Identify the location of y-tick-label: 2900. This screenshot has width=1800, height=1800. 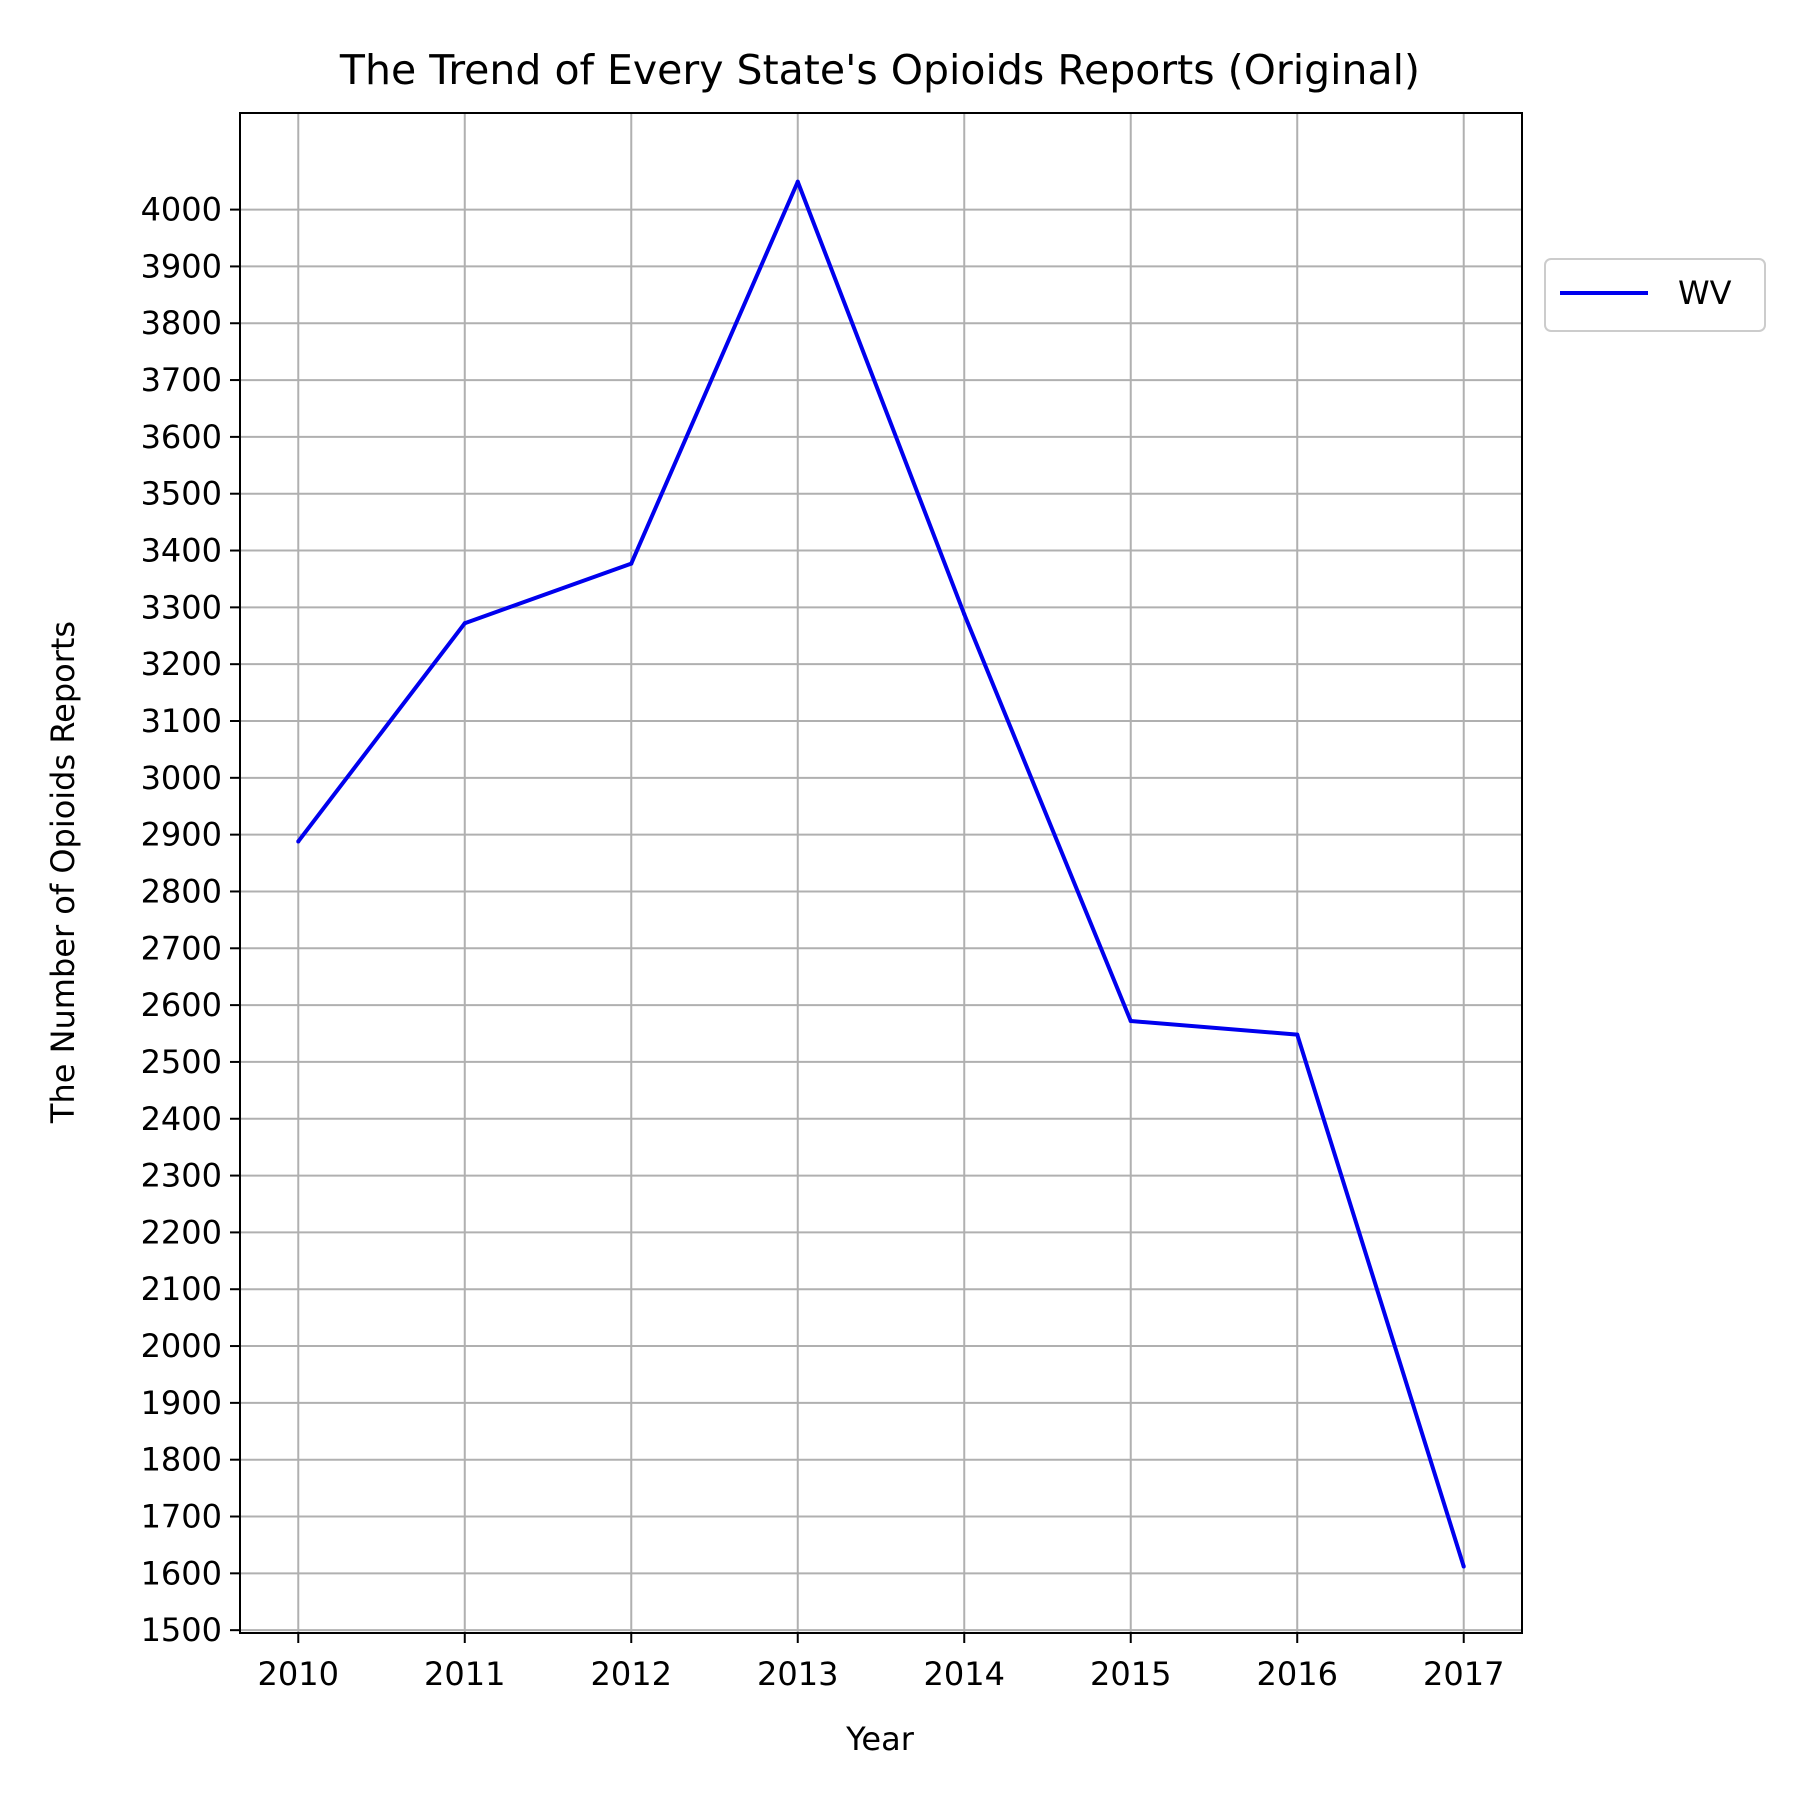
(181, 835).